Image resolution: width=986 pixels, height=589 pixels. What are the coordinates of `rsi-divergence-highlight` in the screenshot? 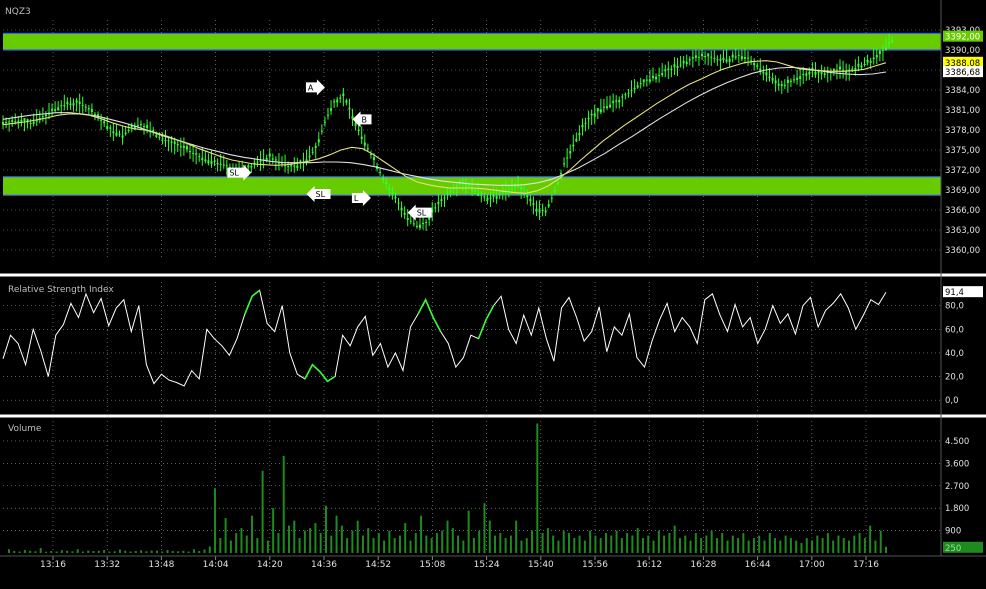 It's located at (320, 373).